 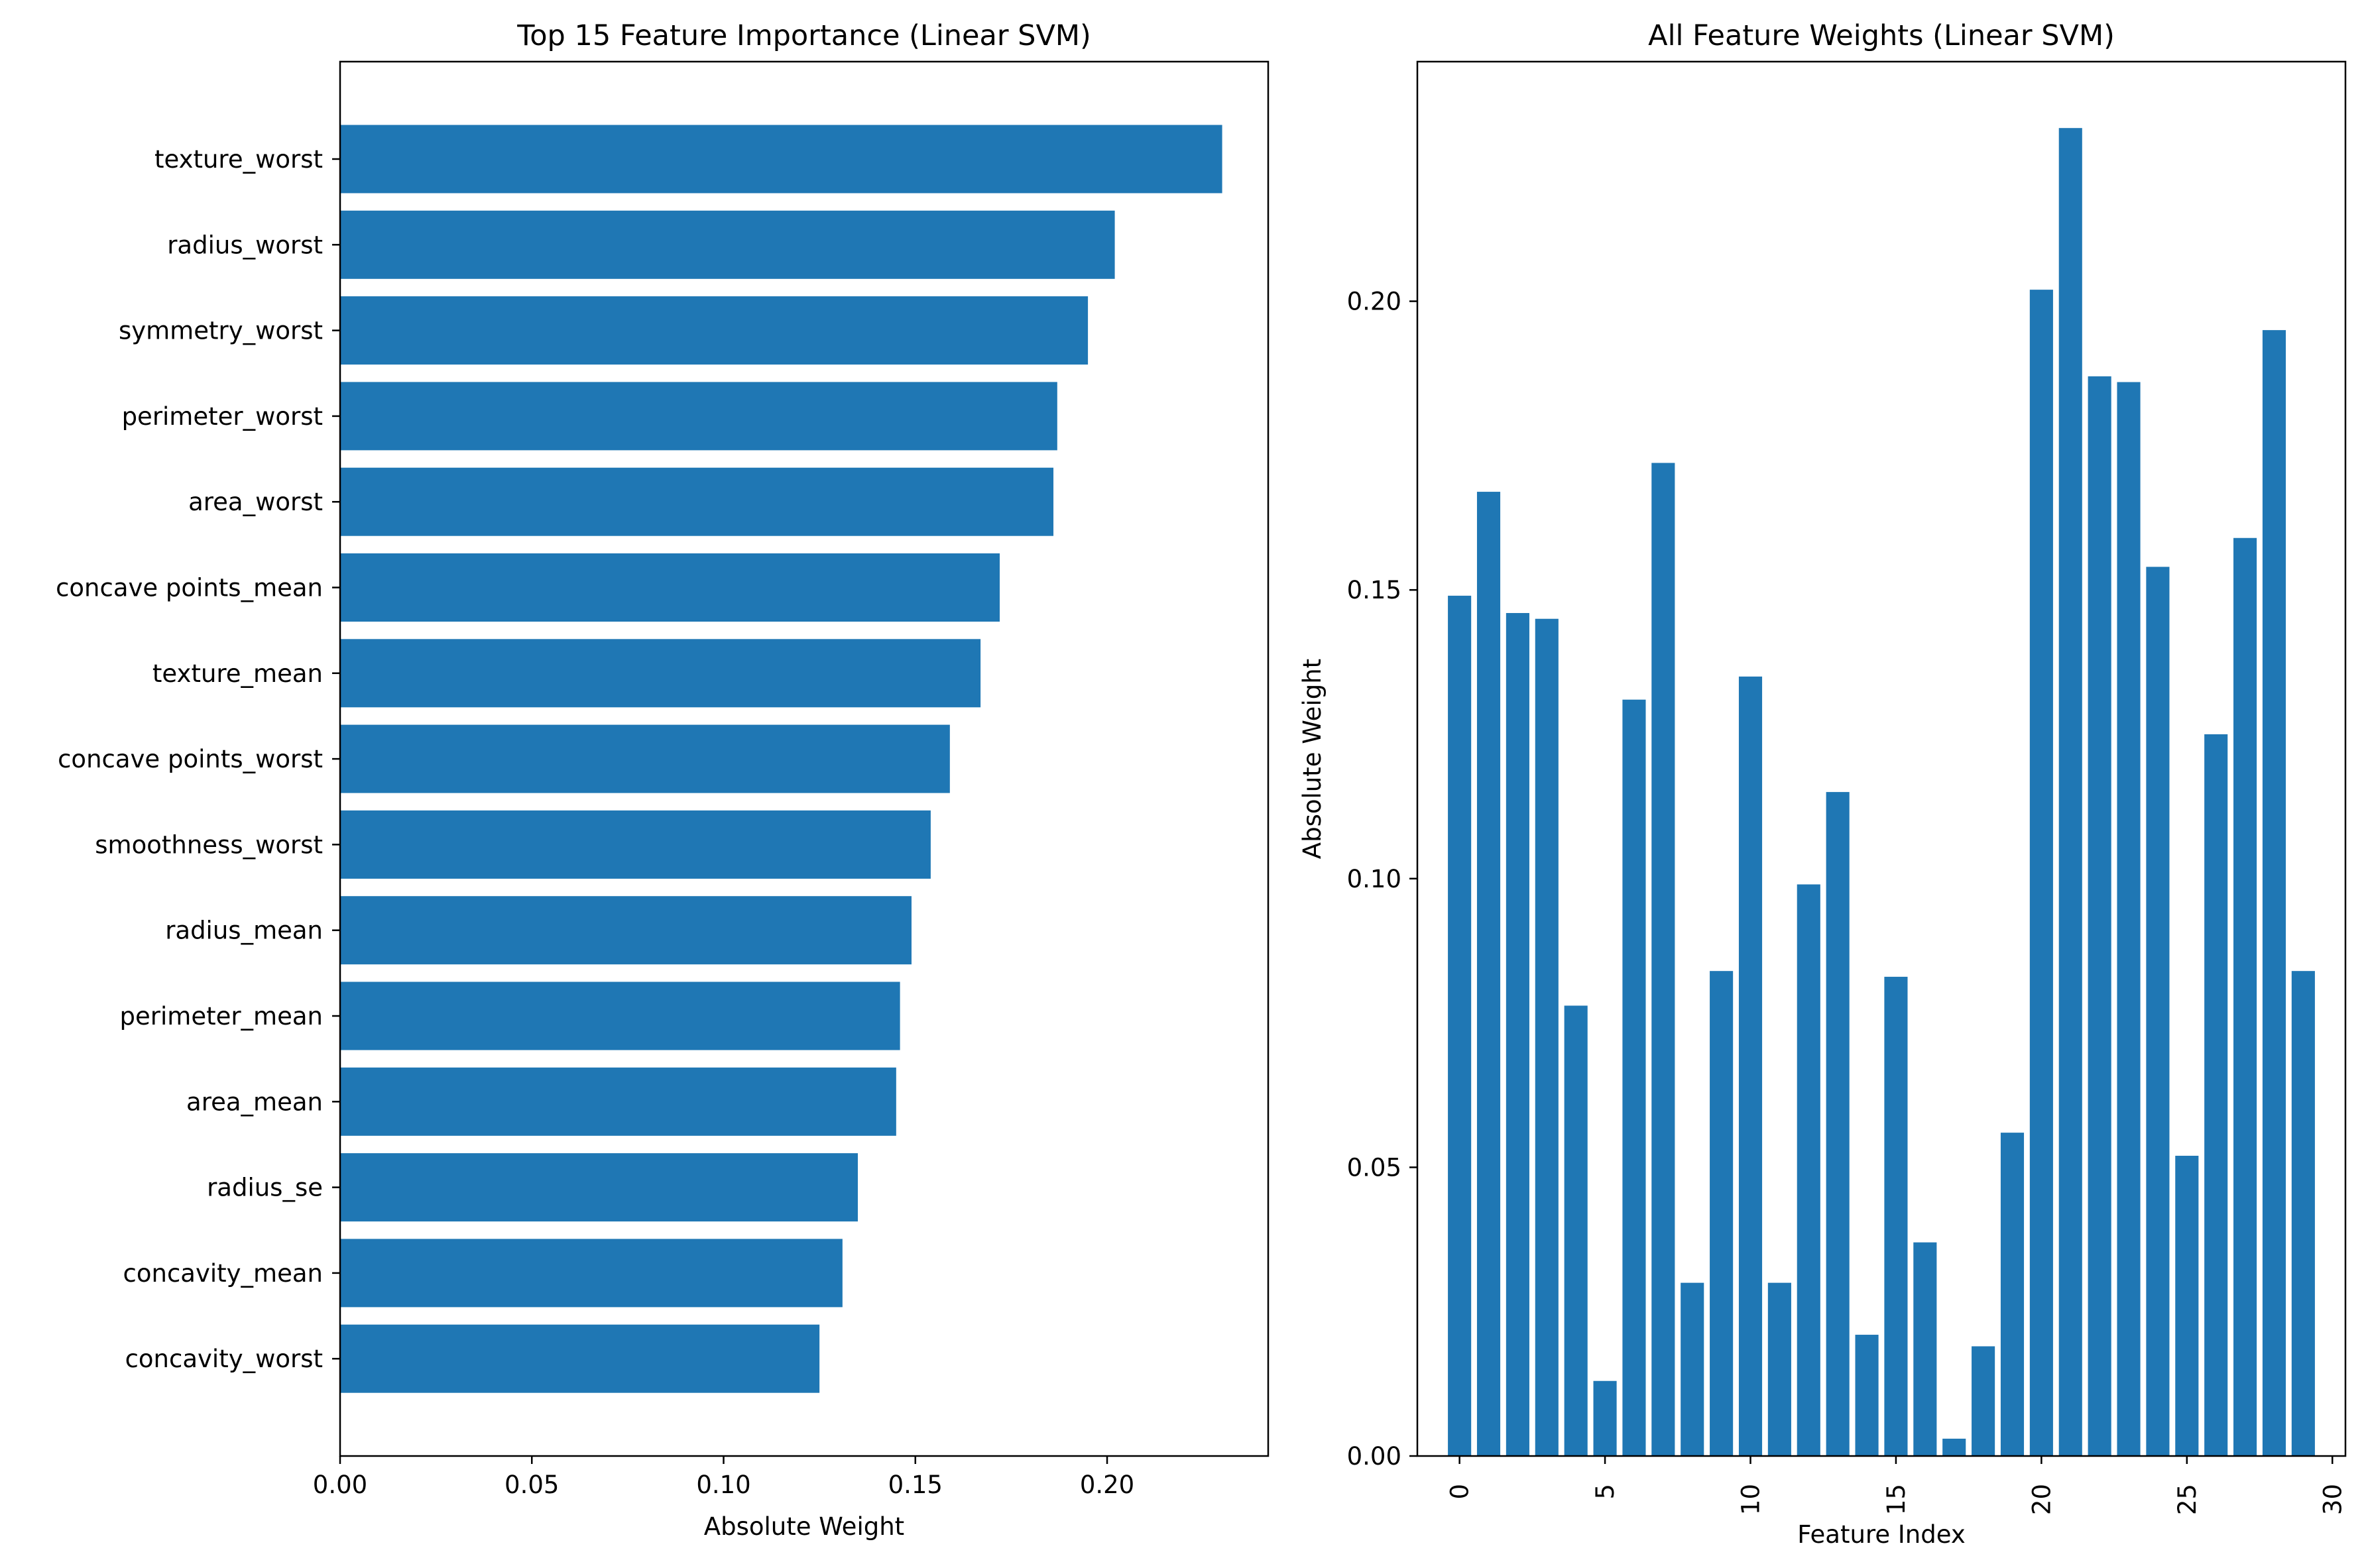 I want to click on right-x-tick-label: 20, so click(x=2041, y=1499).